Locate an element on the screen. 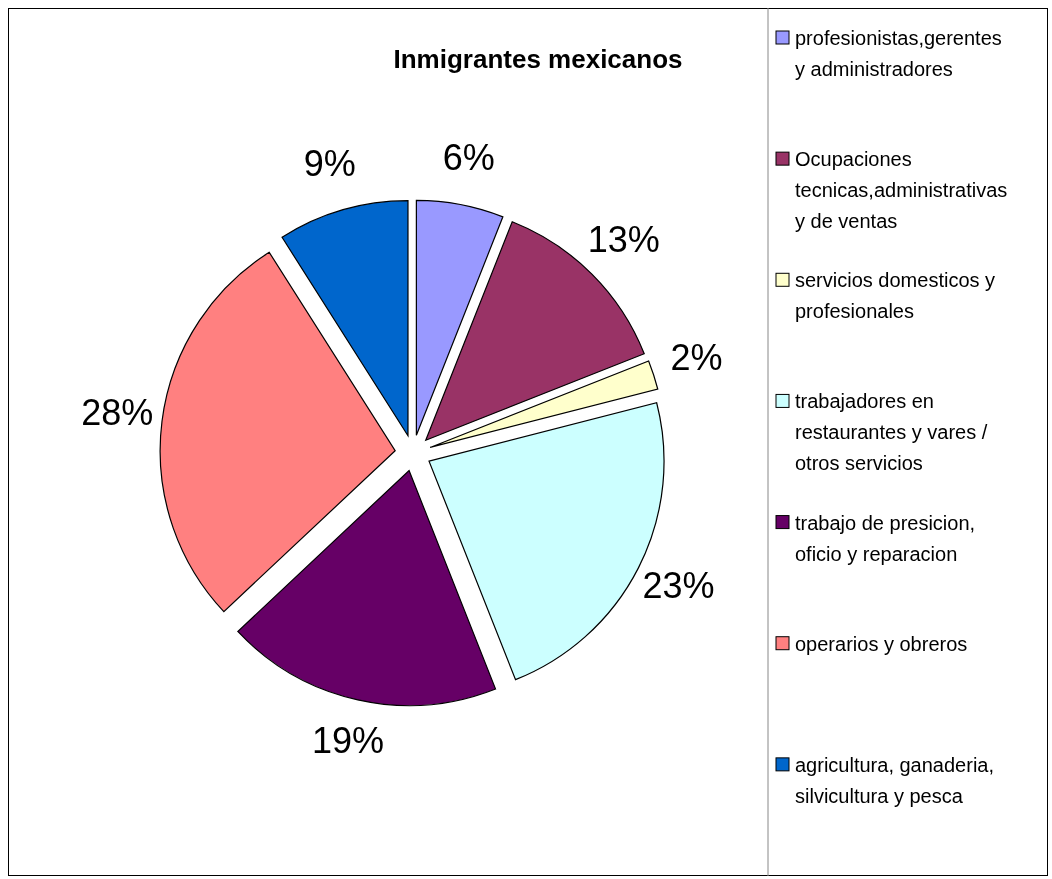  legend-label: trabajo de presicion, oficio y reparacion is located at coordinates (885, 538).